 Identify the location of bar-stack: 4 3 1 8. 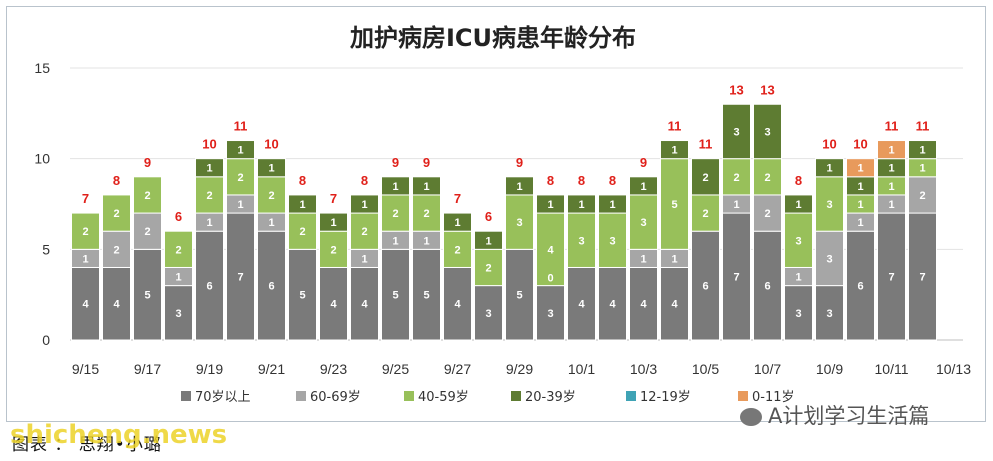
(581, 257).